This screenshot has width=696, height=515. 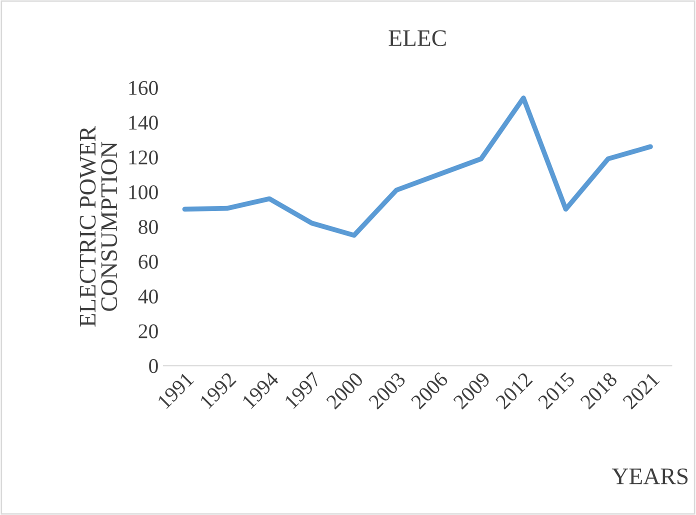 What do you see at coordinates (417, 38) in the screenshot?
I see `chart-title: ELEC` at bounding box center [417, 38].